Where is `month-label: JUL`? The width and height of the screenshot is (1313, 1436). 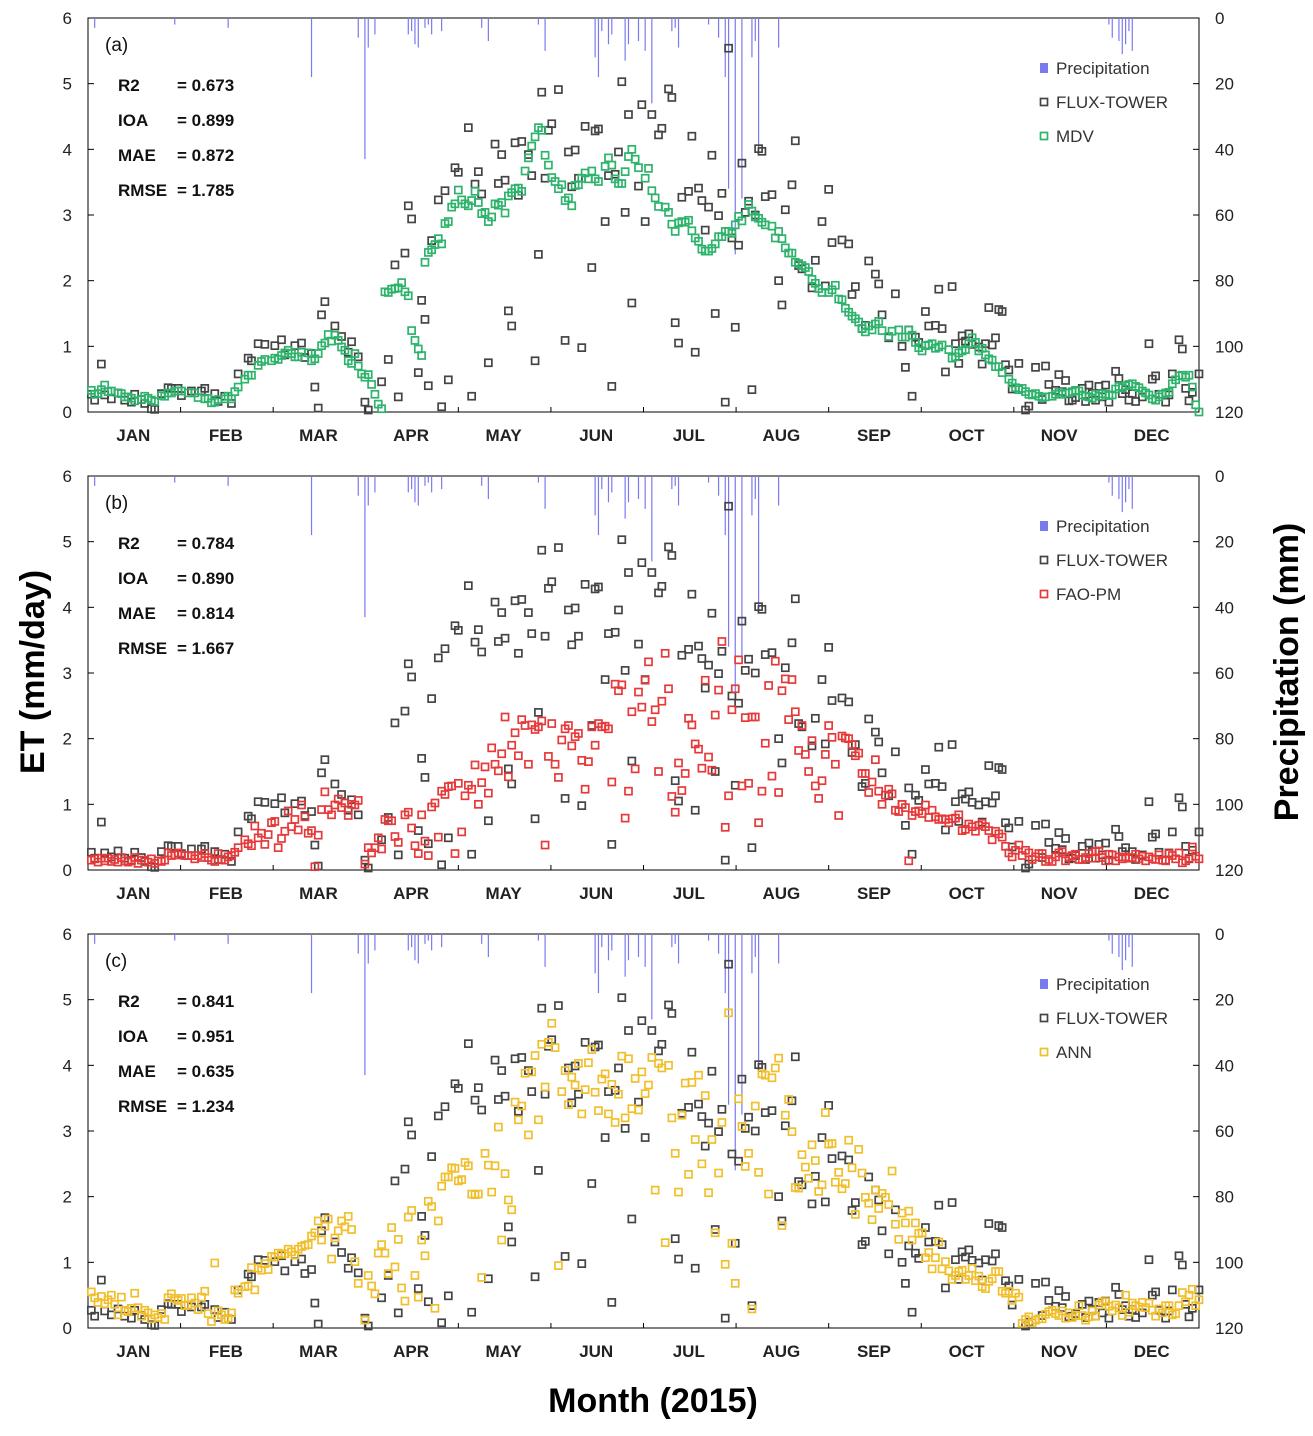 month-label: JUL is located at coordinates (689, 1351).